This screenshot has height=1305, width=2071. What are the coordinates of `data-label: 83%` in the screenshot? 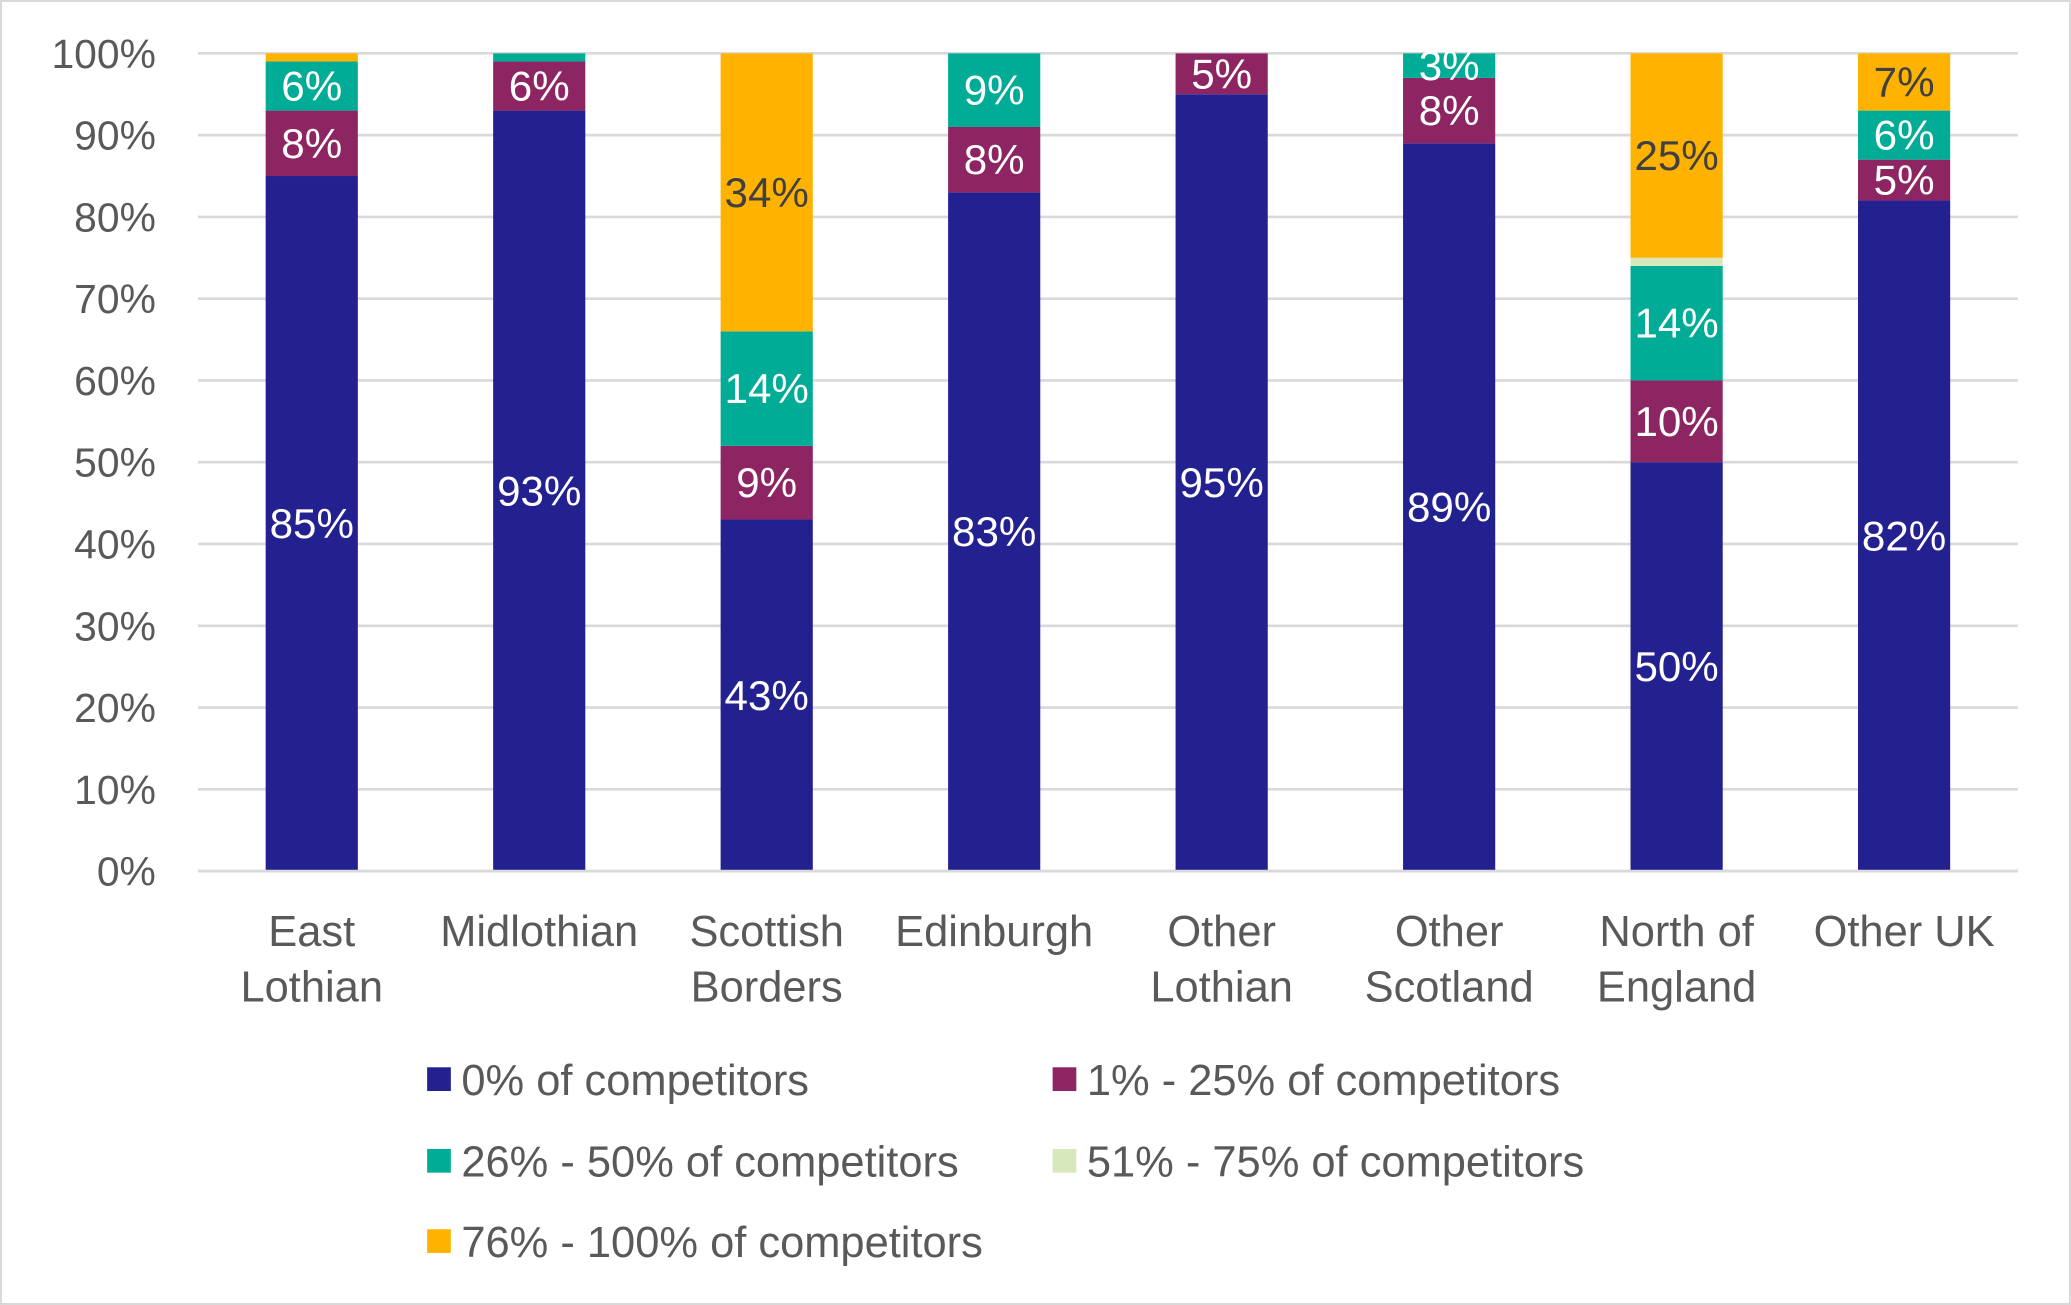 It's located at (994, 531).